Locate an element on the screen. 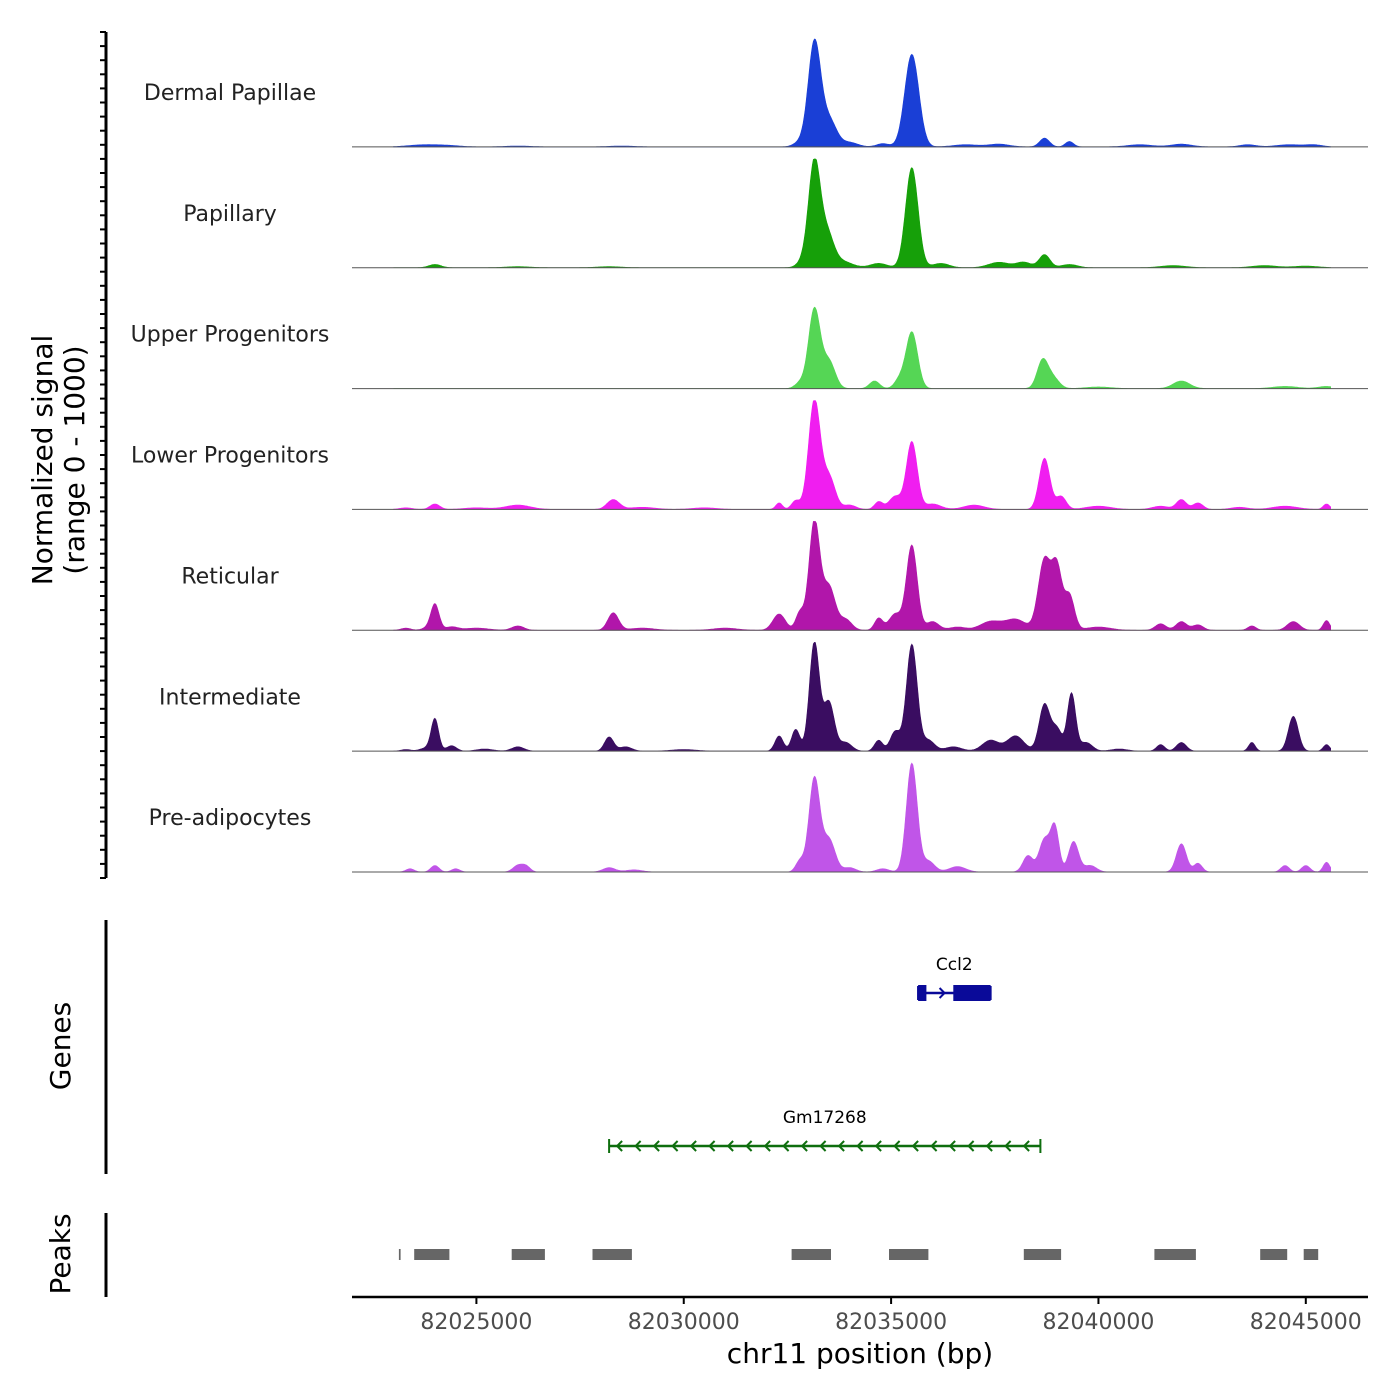 This screenshot has height=1400, width=1400. x-axis-tick-label: 82045000 is located at coordinates (1306, 1322).